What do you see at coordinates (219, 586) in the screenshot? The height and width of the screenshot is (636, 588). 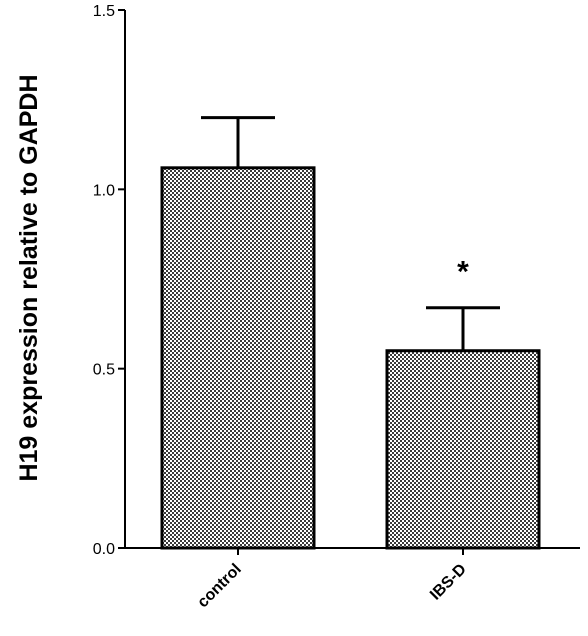 I see `x-tick-label: control` at bounding box center [219, 586].